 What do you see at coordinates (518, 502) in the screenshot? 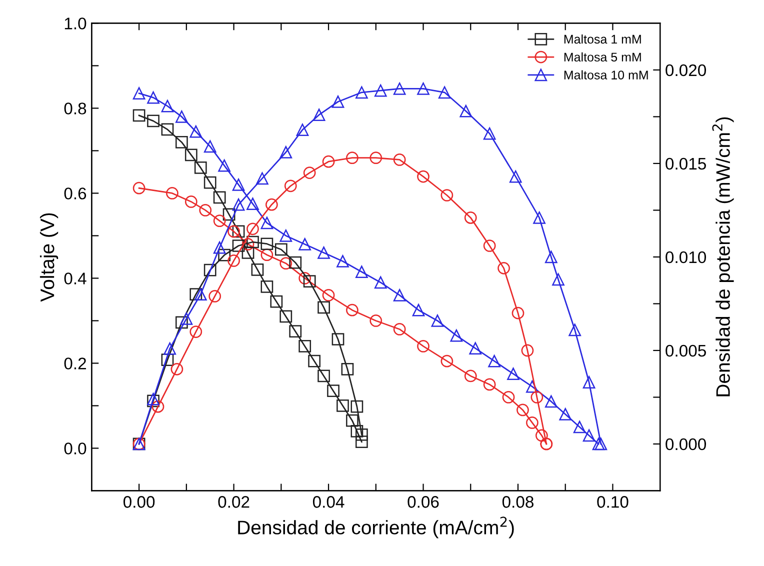
I see `x-tick-label: 0.08` at bounding box center [518, 502].